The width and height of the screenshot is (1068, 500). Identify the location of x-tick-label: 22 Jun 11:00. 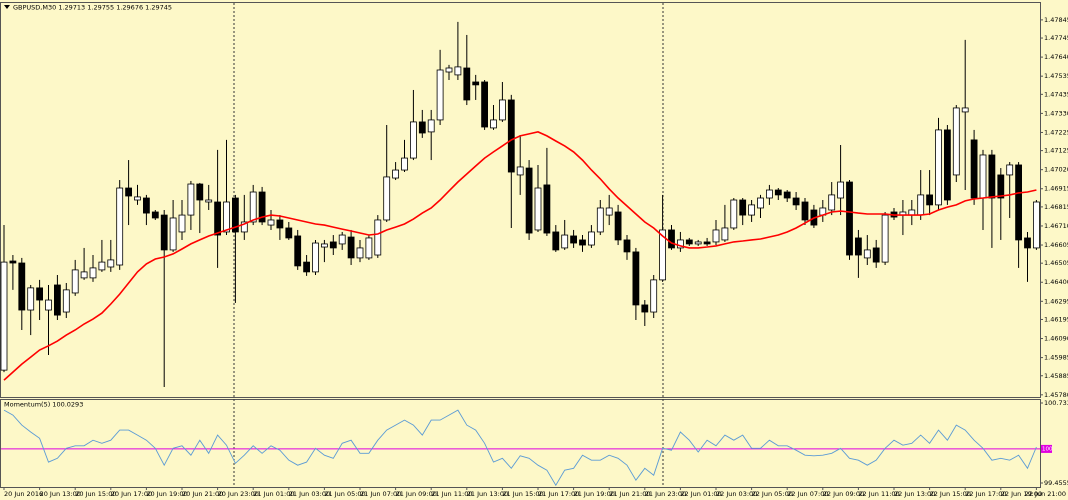
(878, 494).